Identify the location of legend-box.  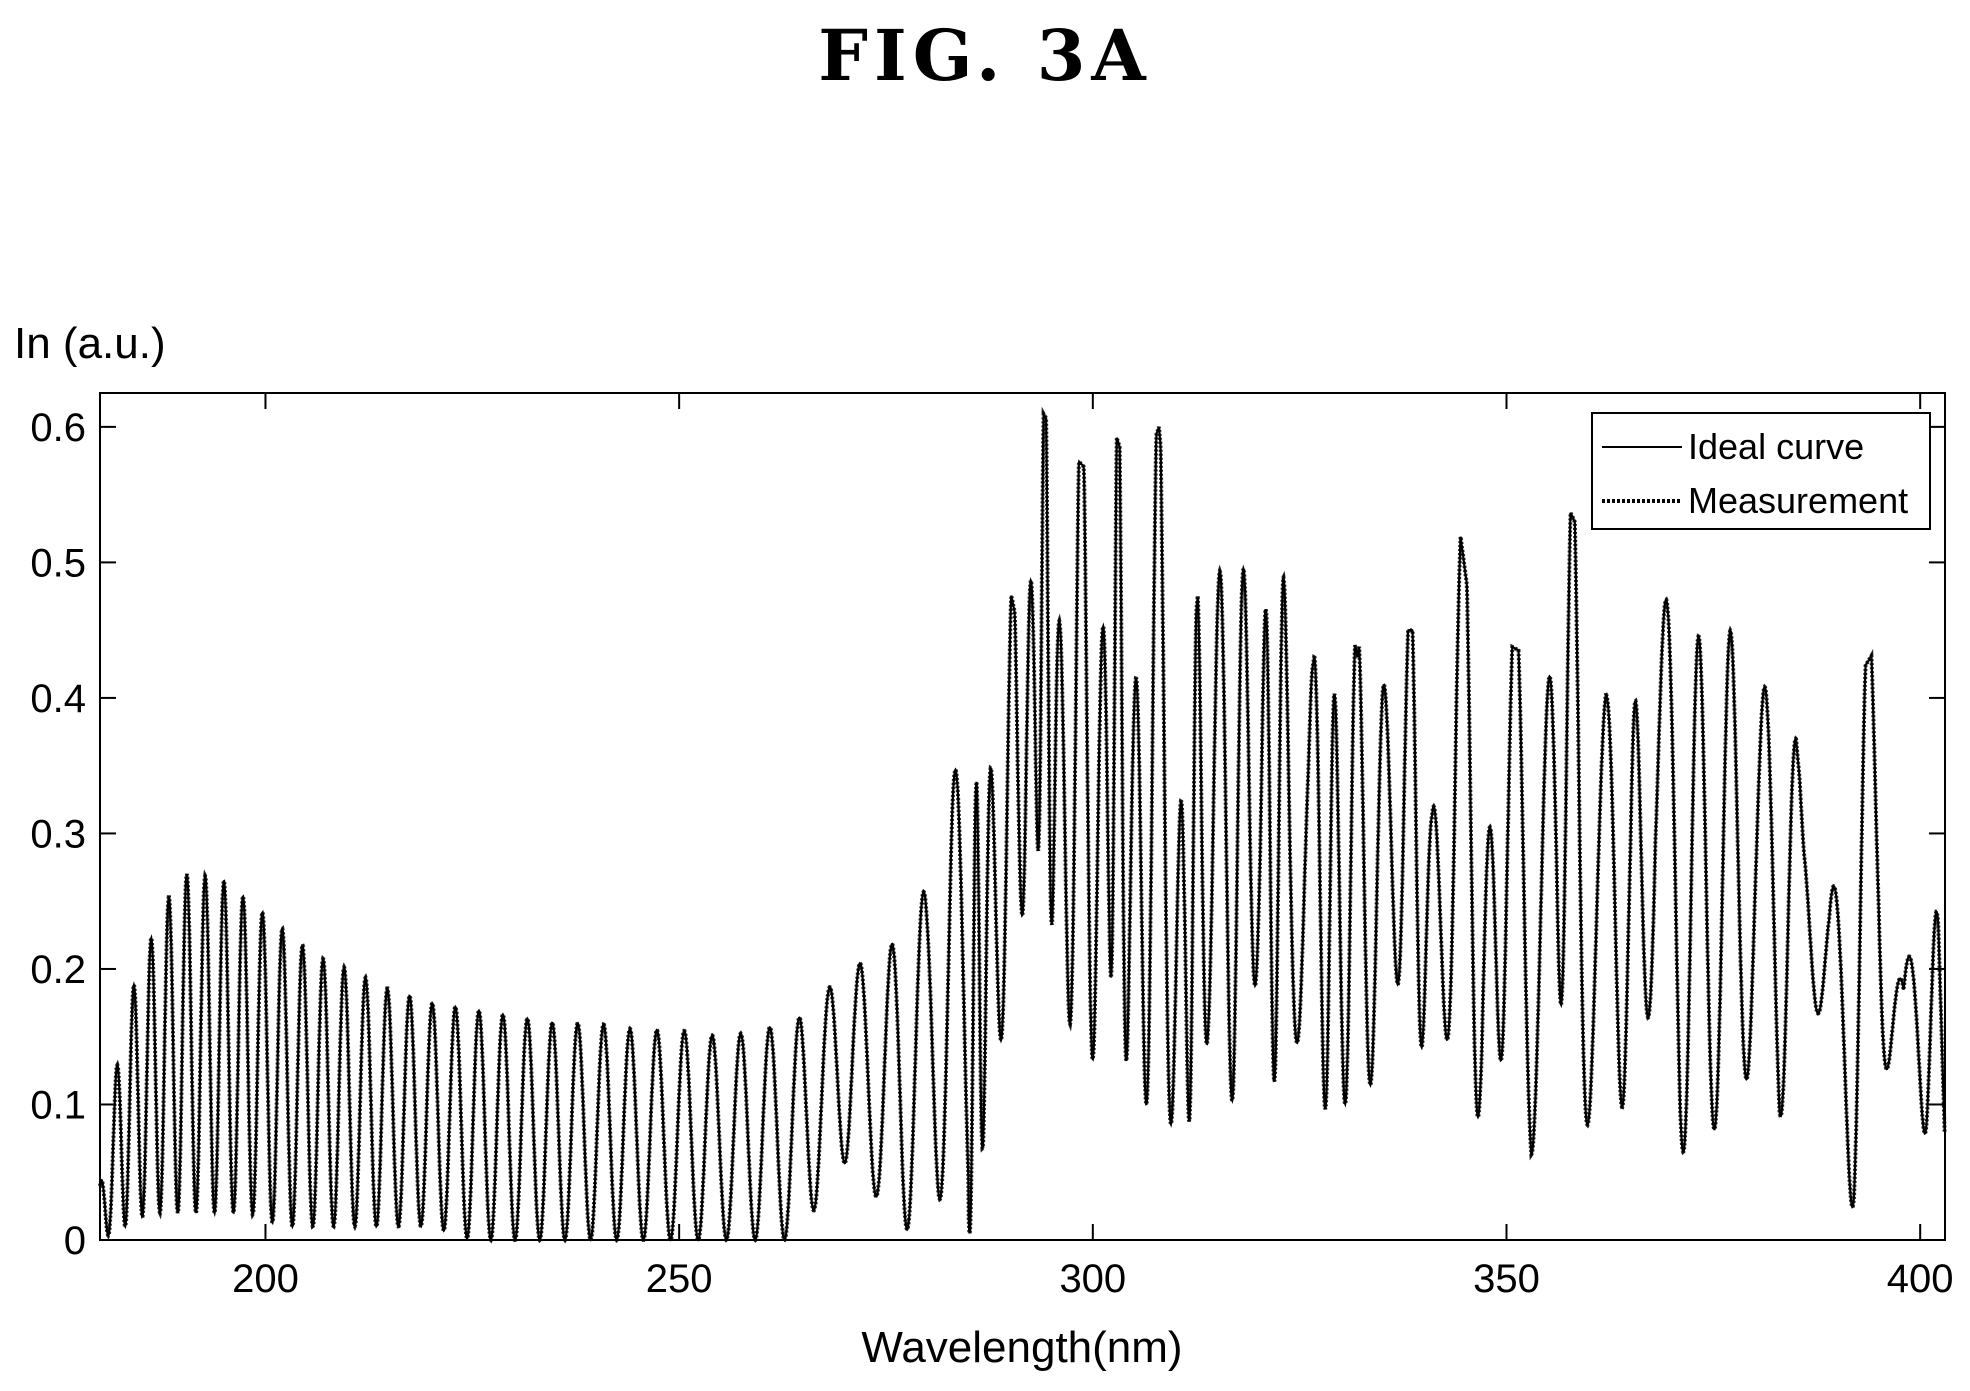
(1761, 471).